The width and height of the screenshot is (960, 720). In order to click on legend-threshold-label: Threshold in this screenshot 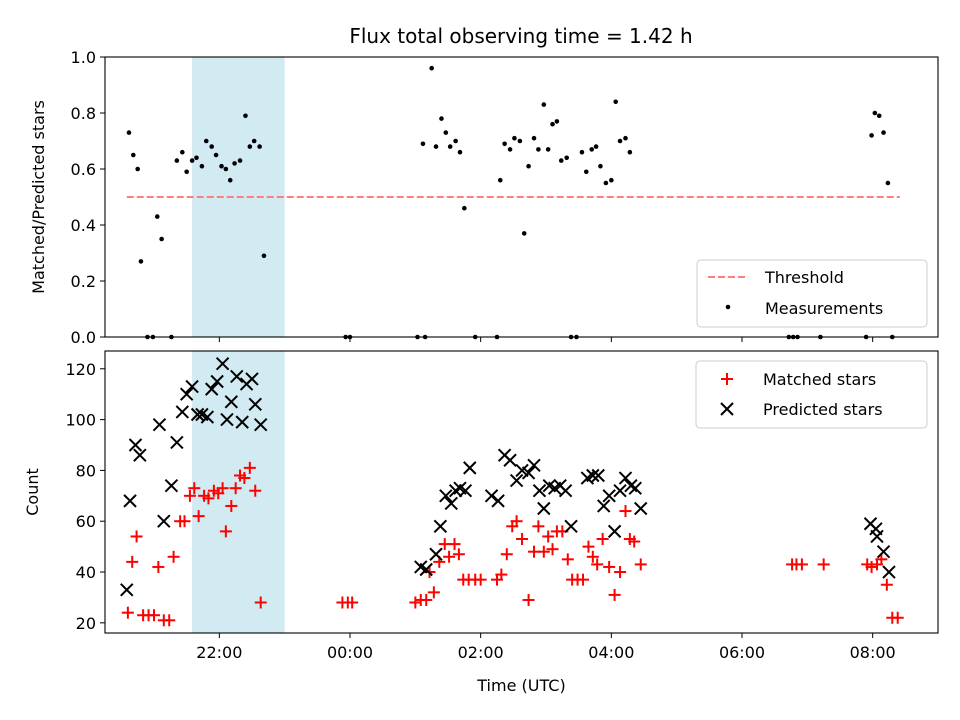, I will do `click(804, 277)`.